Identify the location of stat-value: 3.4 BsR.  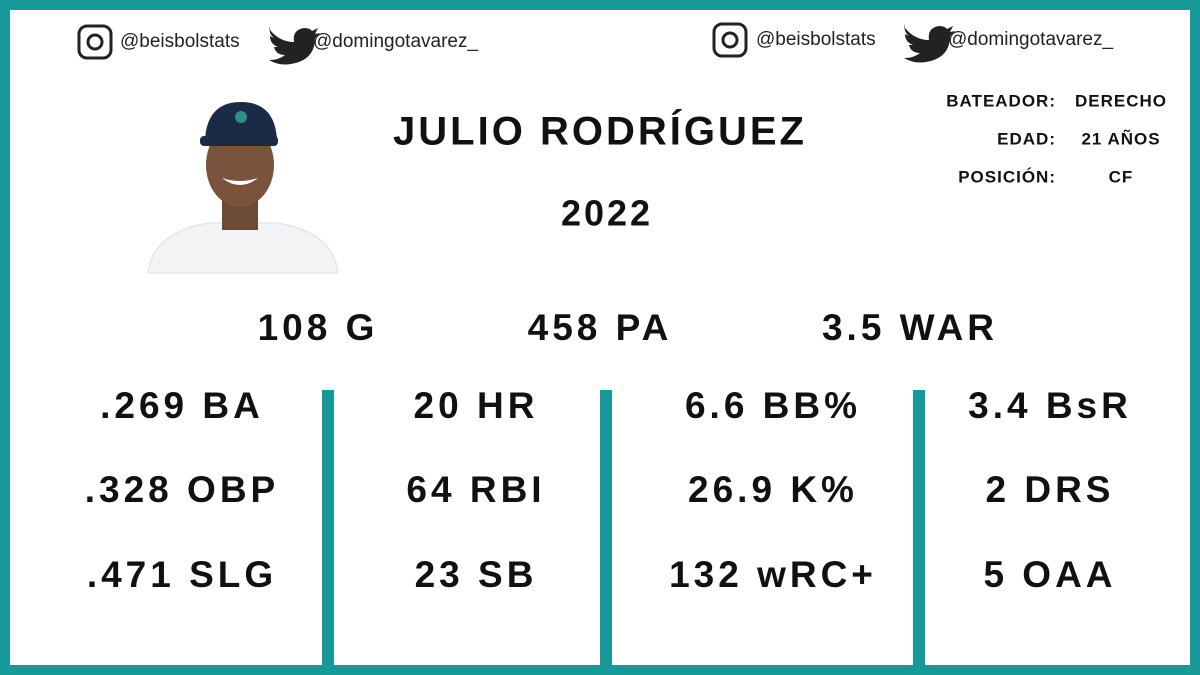
(1050, 405).